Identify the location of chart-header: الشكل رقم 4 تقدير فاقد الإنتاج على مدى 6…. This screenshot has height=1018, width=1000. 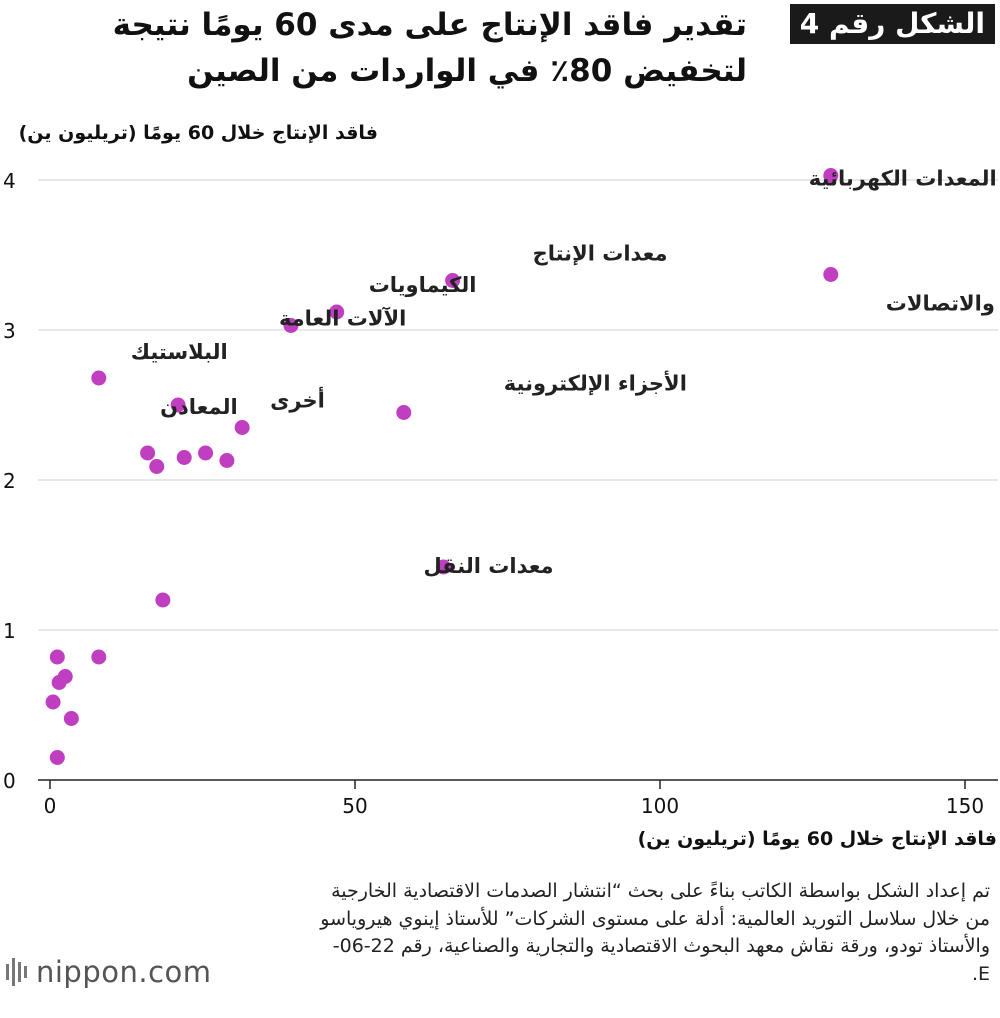
(547, 50).